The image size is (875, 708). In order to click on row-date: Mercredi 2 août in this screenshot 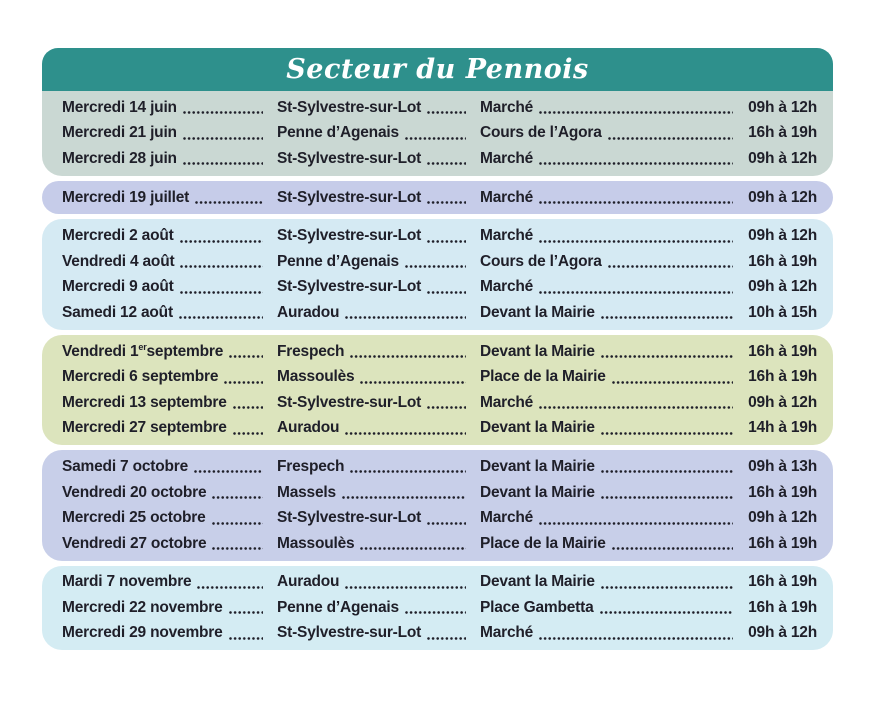, I will do `click(118, 236)`.